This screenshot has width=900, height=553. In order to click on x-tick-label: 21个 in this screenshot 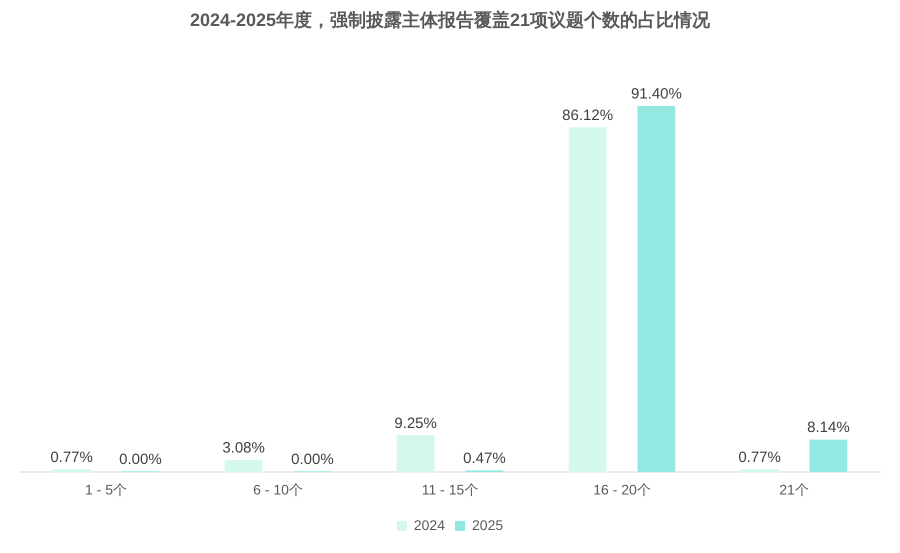, I will do `click(794, 489)`.